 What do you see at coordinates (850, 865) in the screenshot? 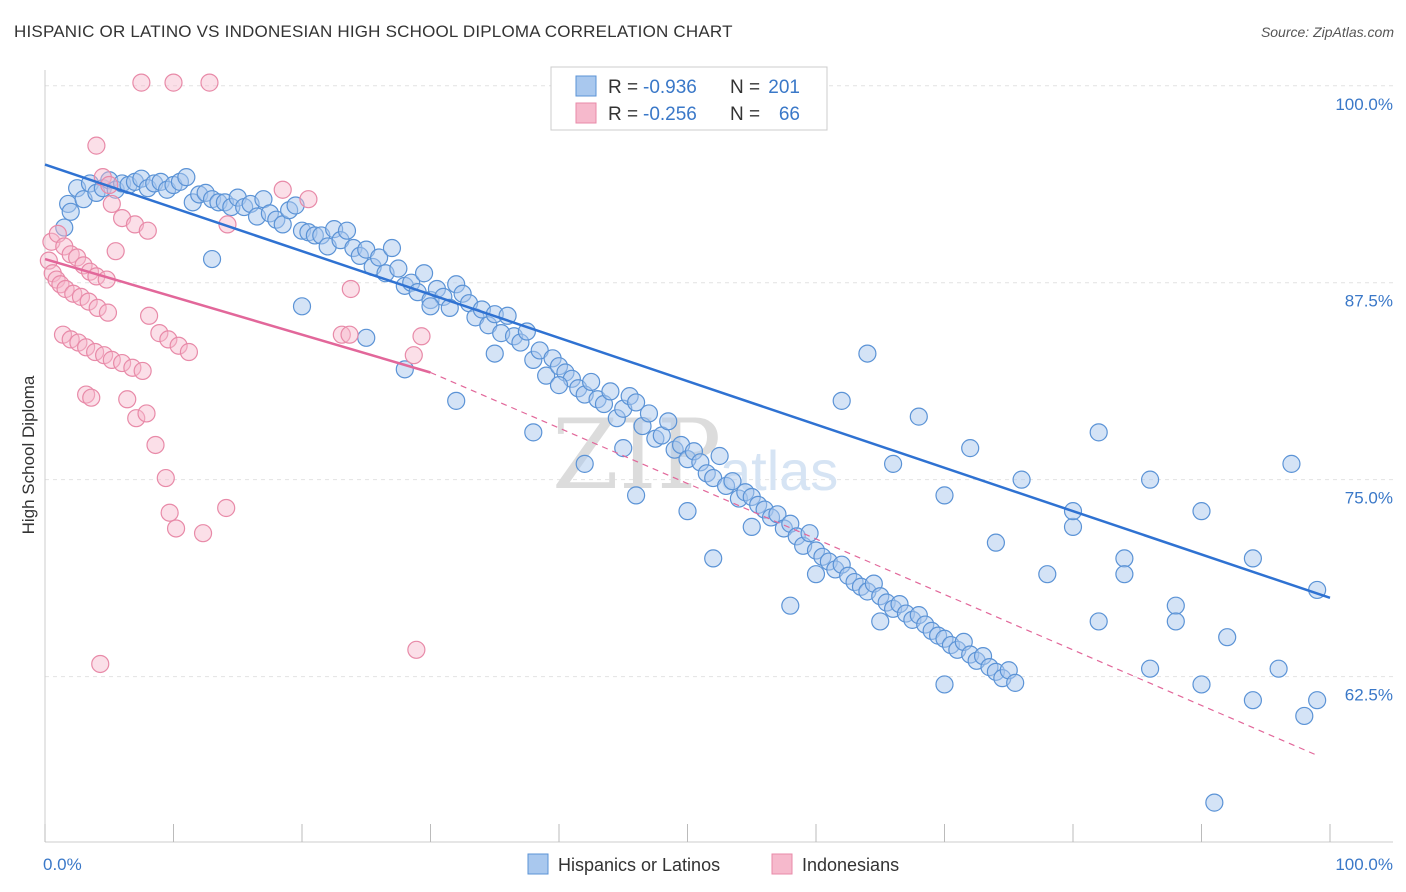
I see `bottom-legend-label-indonesians: Indonesians` at bounding box center [850, 865].